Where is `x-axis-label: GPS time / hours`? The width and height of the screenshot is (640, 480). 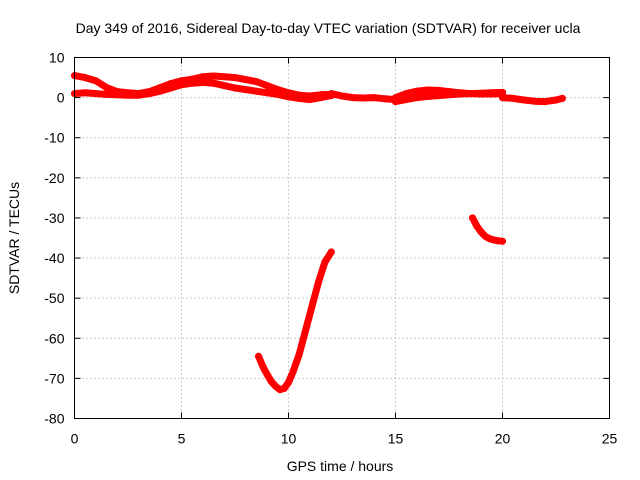 x-axis-label: GPS time / hours is located at coordinates (340, 466).